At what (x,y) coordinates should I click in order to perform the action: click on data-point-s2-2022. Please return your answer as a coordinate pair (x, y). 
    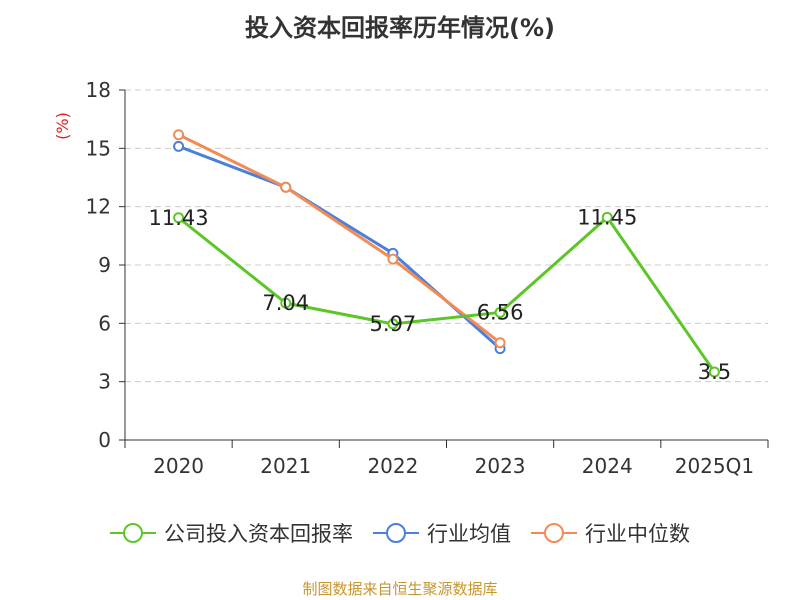
    Looking at the image, I should click on (393, 259).